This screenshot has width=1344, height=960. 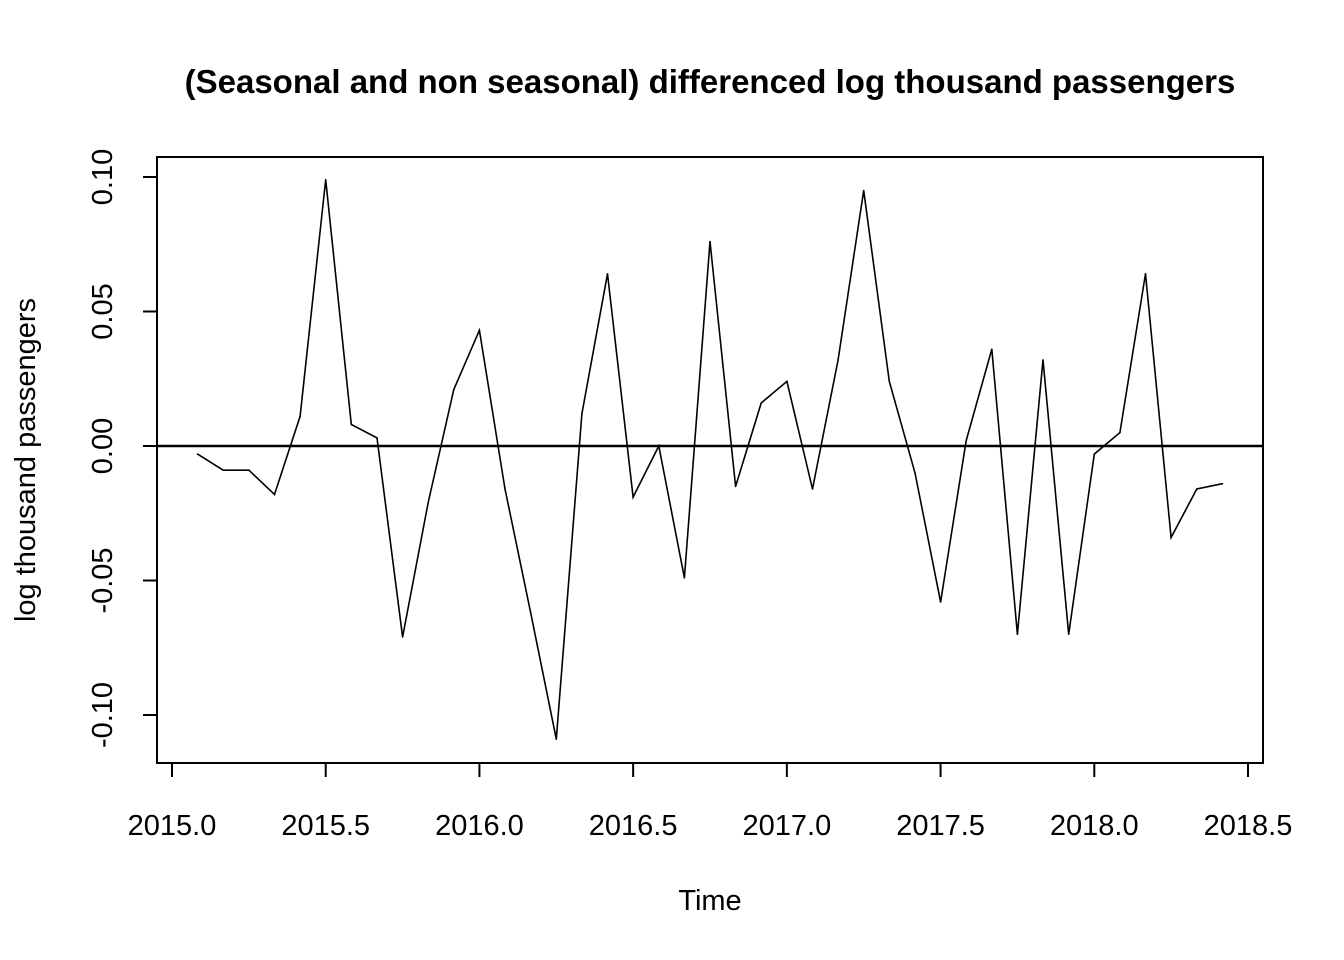 I want to click on x-tick-label: 2017.5, so click(x=940, y=826).